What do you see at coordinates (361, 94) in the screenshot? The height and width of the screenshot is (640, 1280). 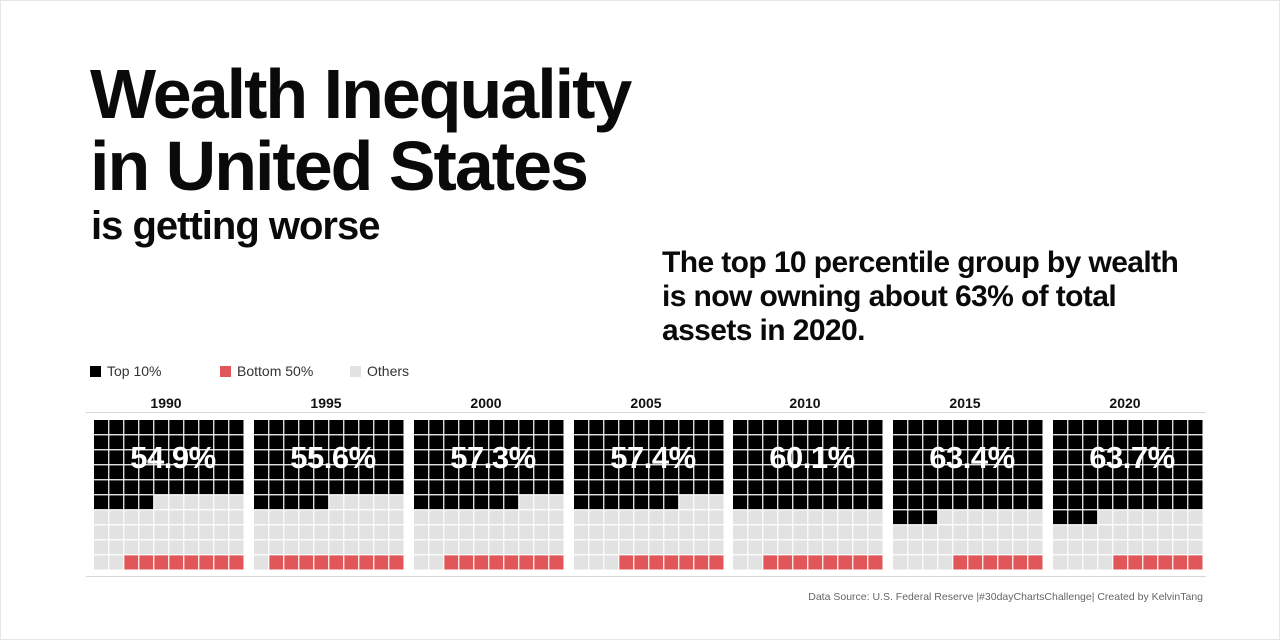 I see `title-line-1: Wealth Inequality` at bounding box center [361, 94].